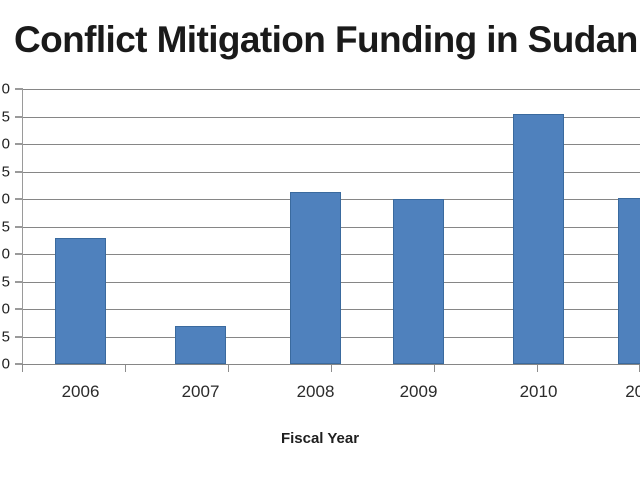 The width and height of the screenshot is (640, 480). What do you see at coordinates (80, 391) in the screenshot?
I see `x-axis-category-label: 2006` at bounding box center [80, 391].